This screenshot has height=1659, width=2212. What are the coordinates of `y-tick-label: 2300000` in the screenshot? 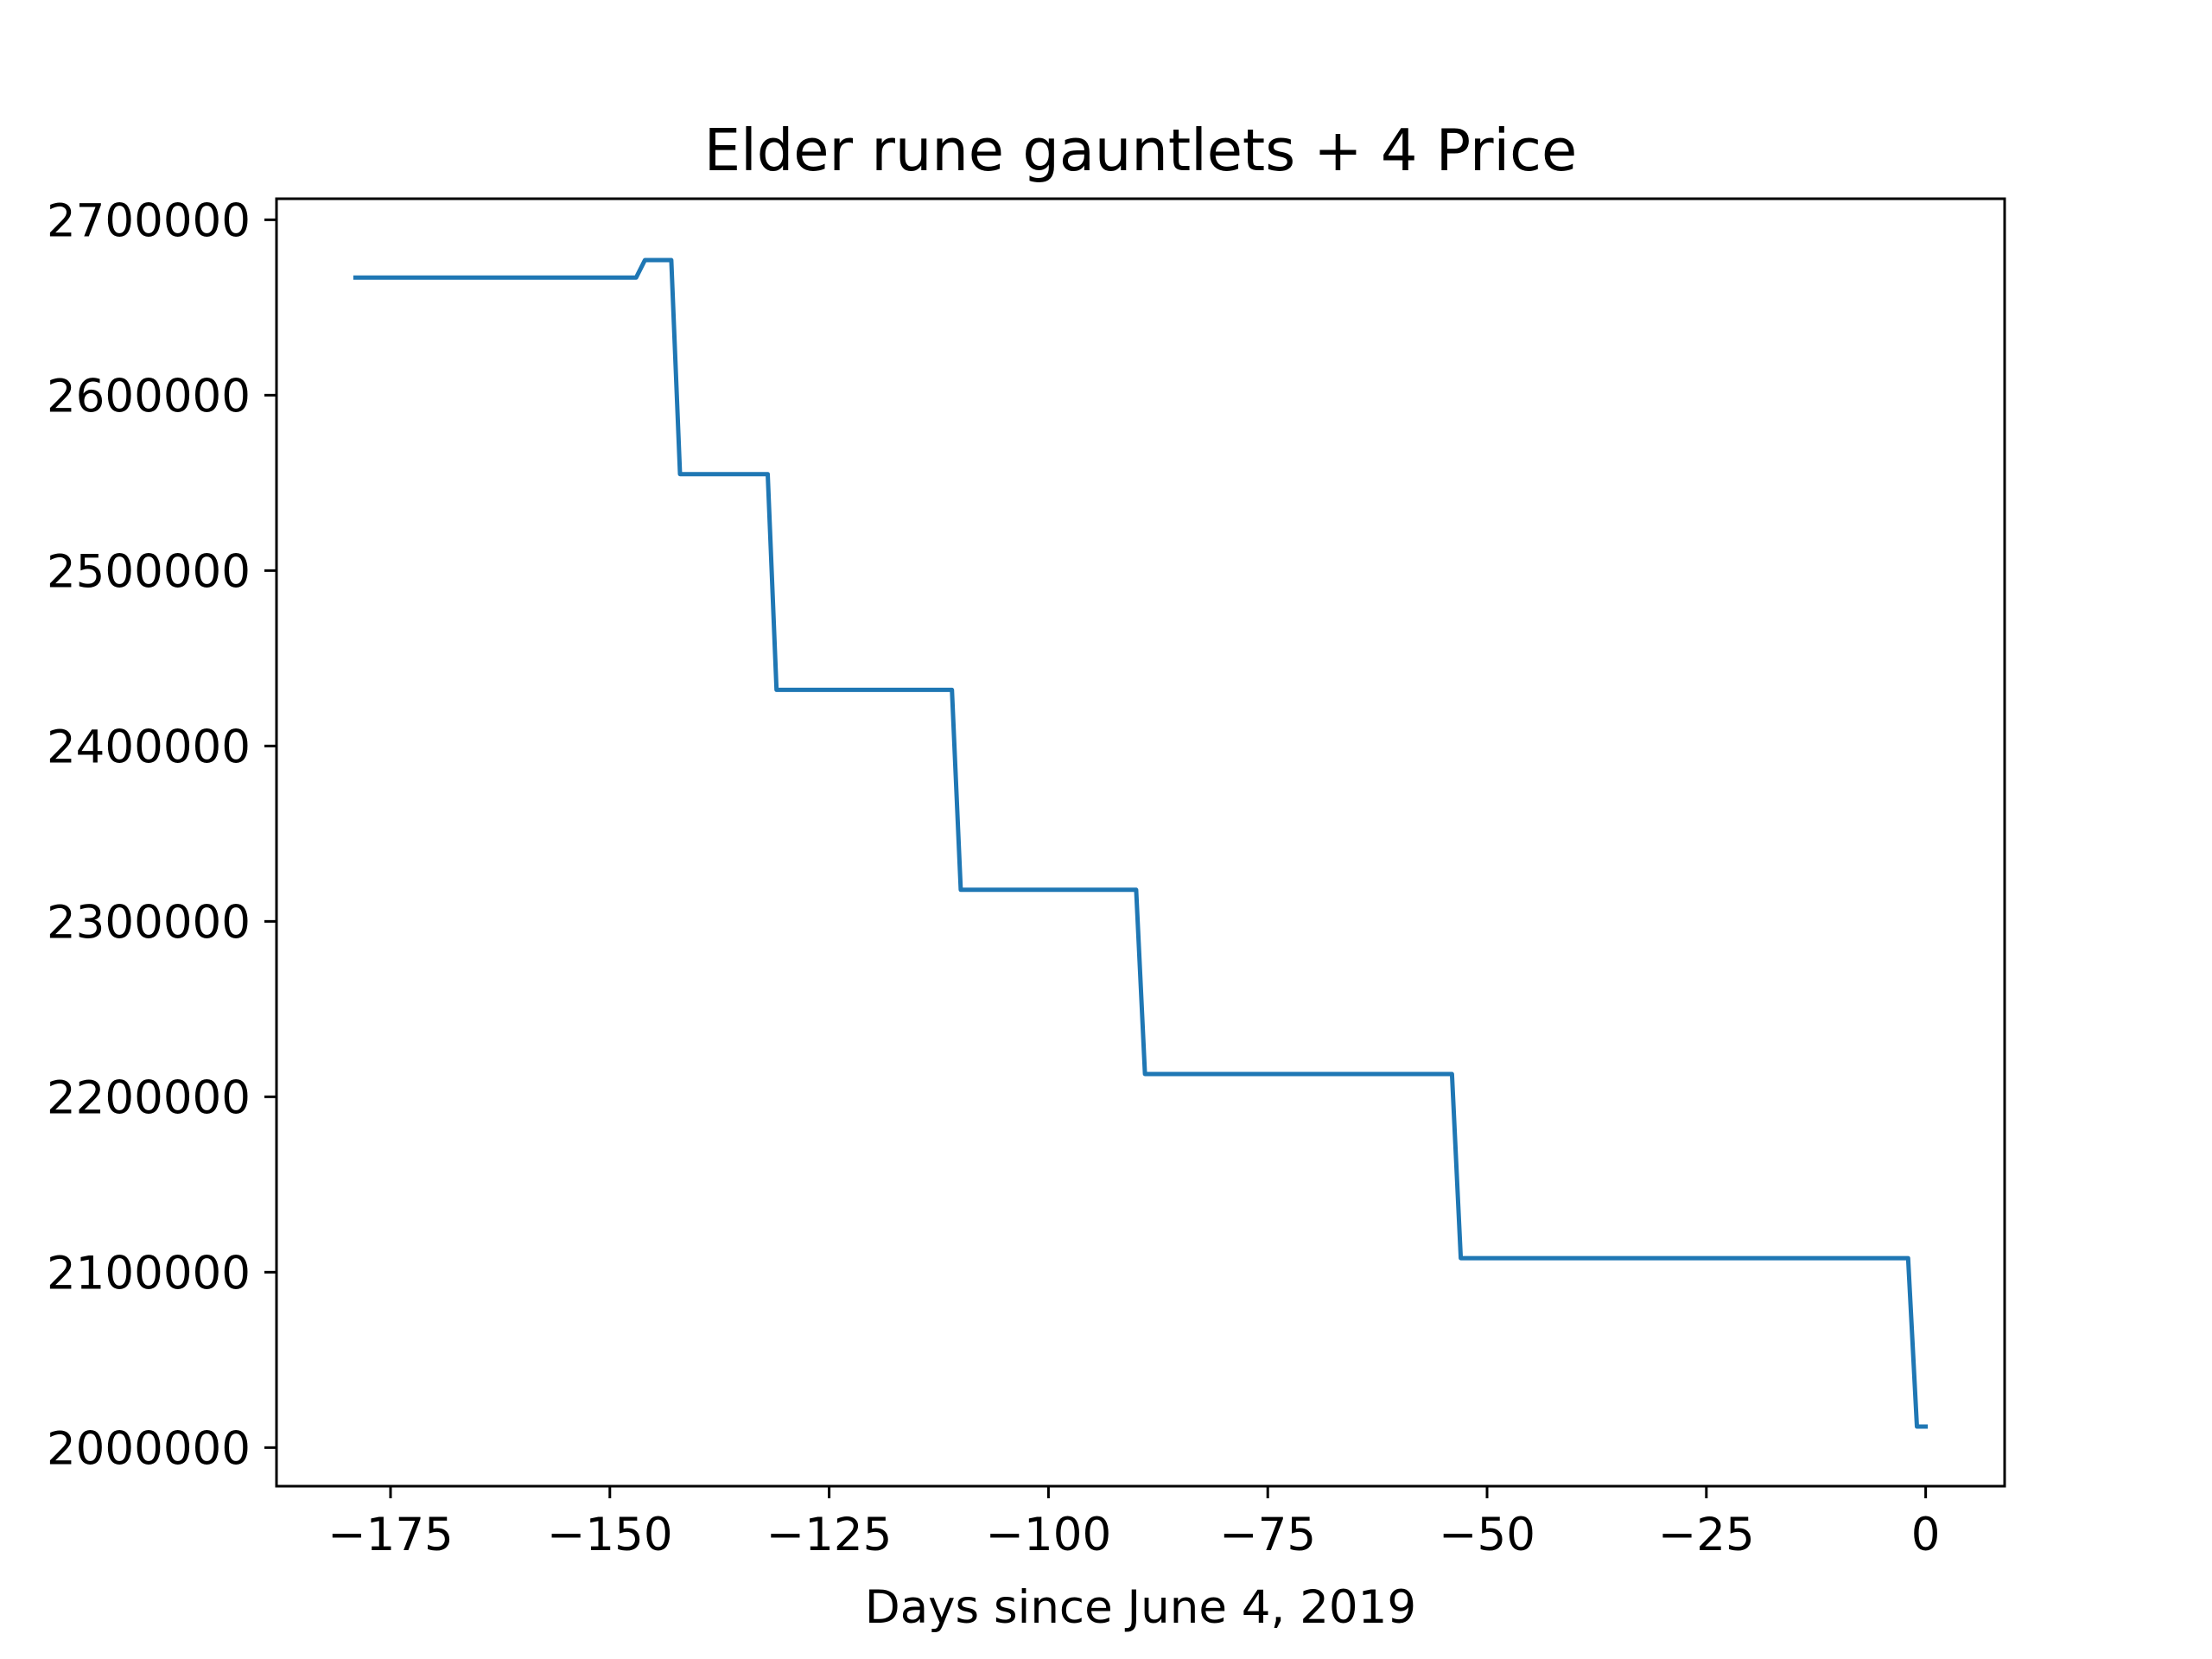 It's located at (149, 922).